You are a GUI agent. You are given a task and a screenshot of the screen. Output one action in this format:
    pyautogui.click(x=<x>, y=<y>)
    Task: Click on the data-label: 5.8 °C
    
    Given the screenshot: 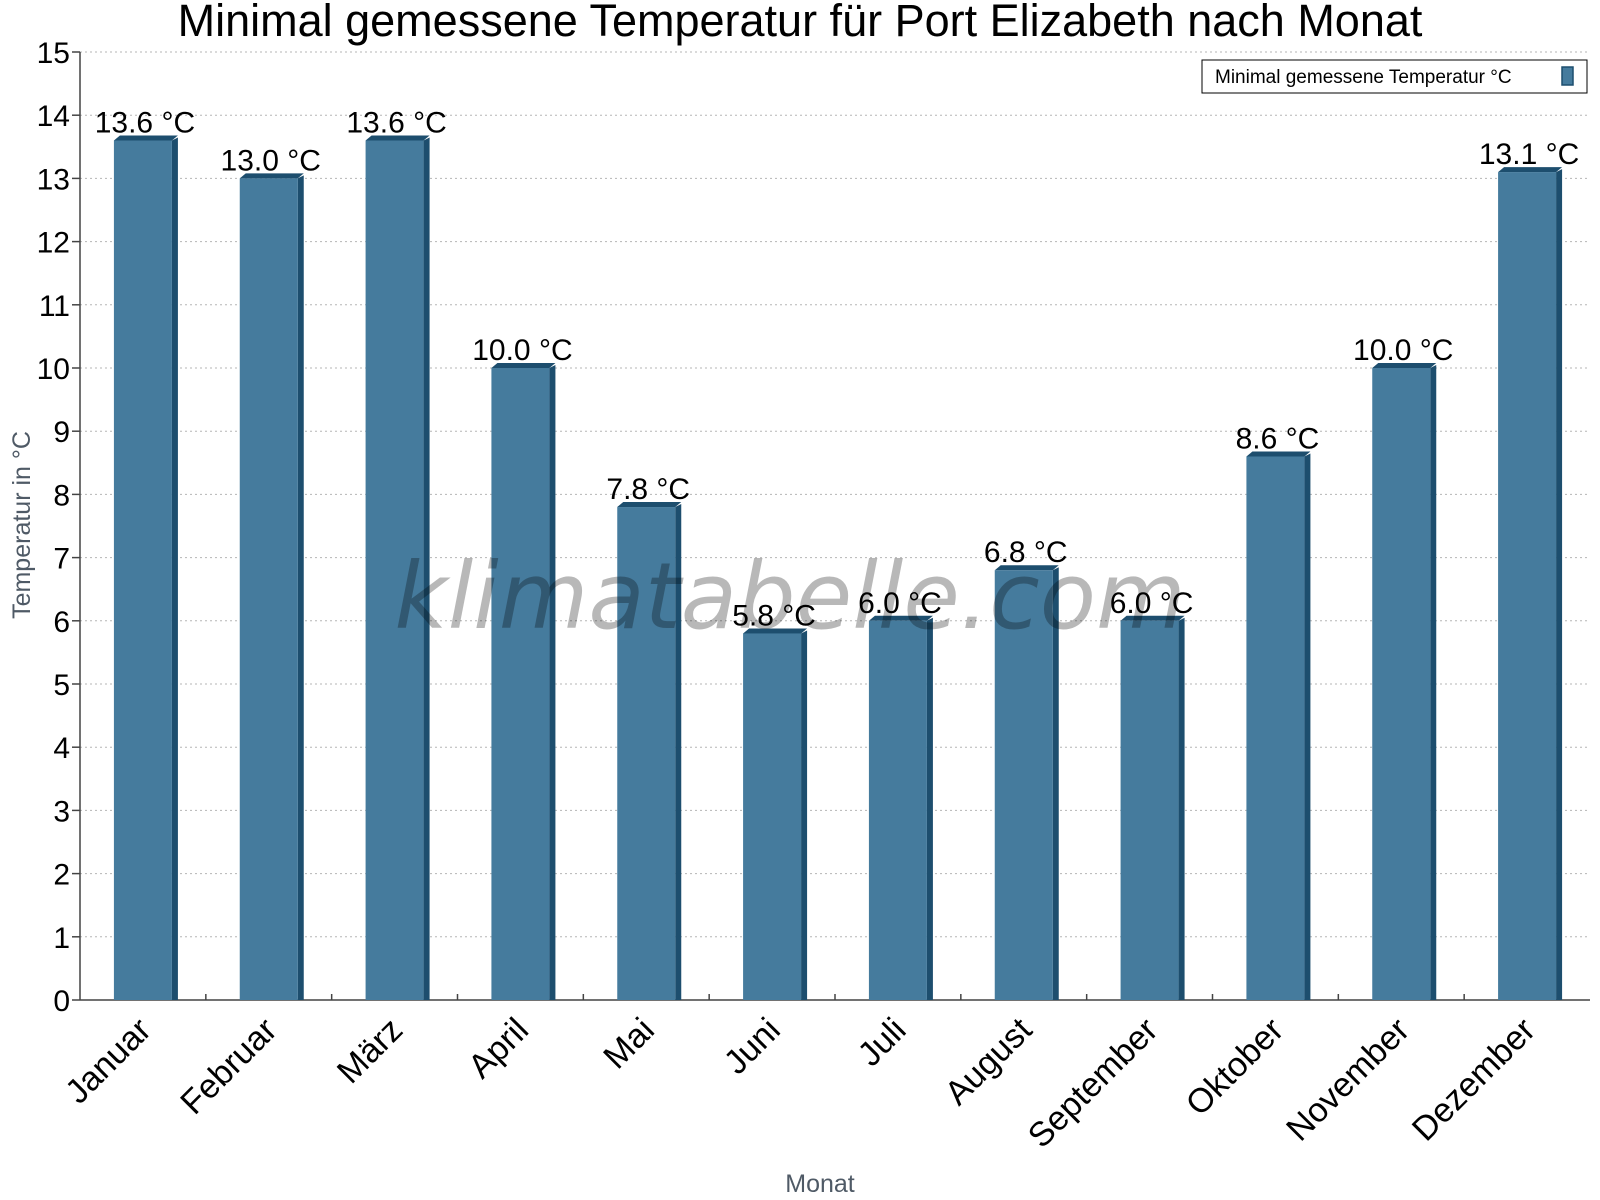 What is the action you would take?
    pyautogui.click(x=774, y=615)
    